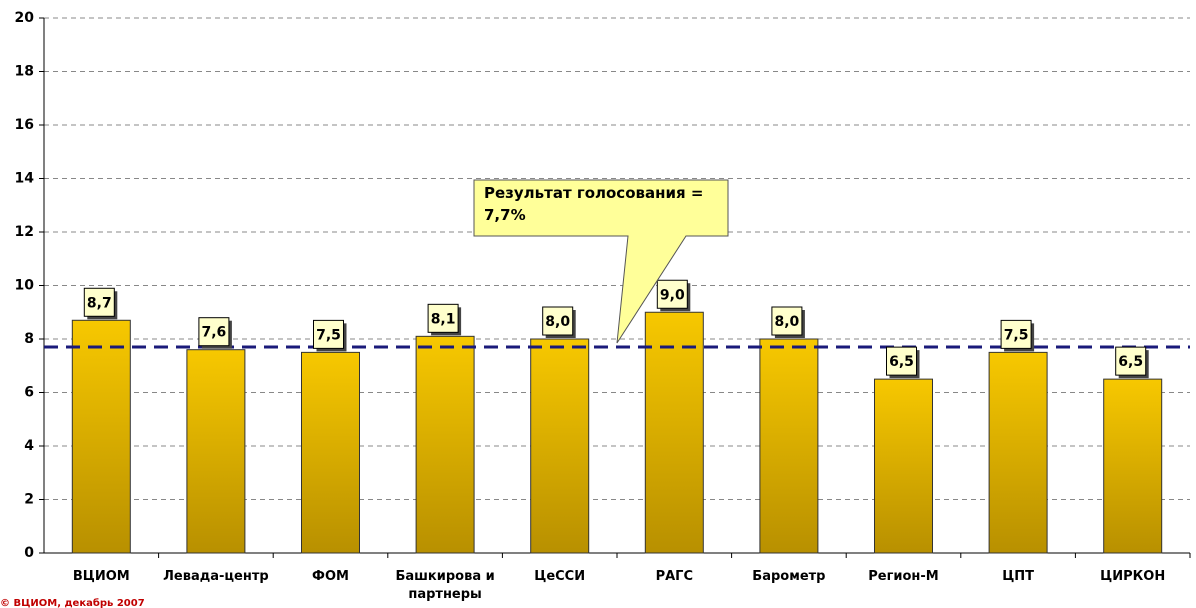 The width and height of the screenshot is (1196, 608). I want to click on y-tick-label: 6, so click(29, 393).